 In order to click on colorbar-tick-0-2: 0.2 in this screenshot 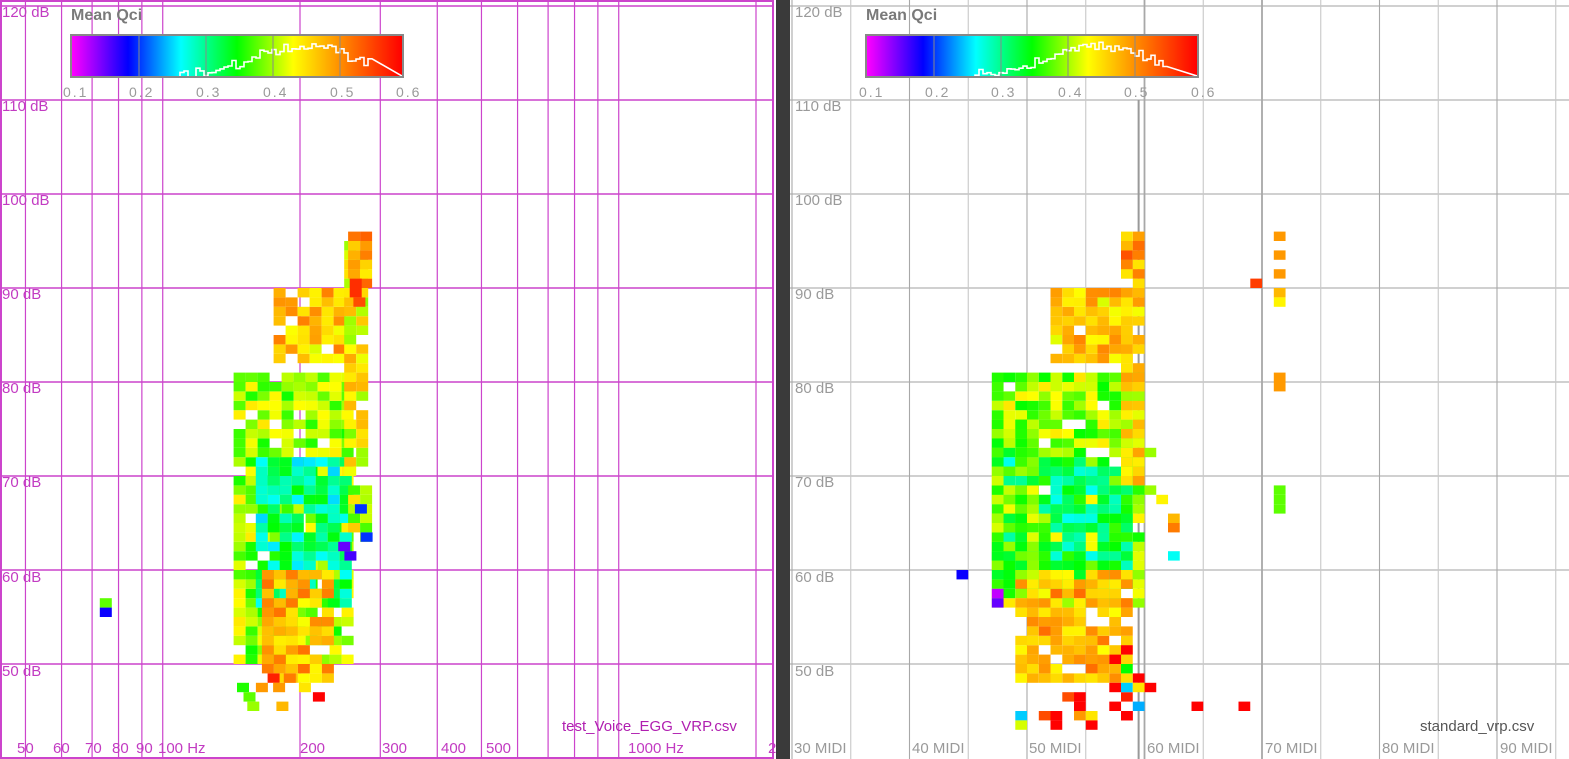, I will do `click(938, 92)`.